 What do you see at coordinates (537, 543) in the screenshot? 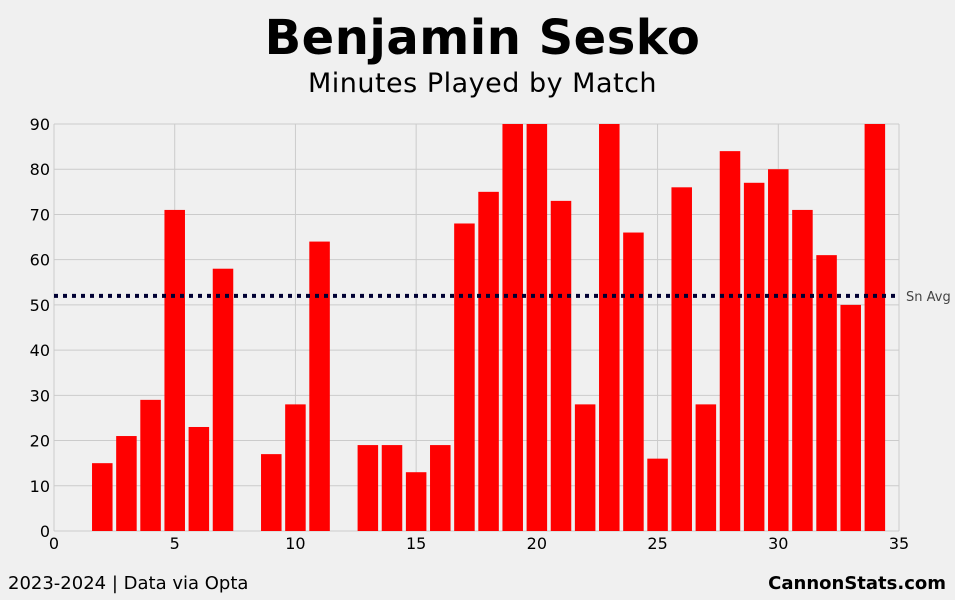
I see `x-tick-label: 20` at bounding box center [537, 543].